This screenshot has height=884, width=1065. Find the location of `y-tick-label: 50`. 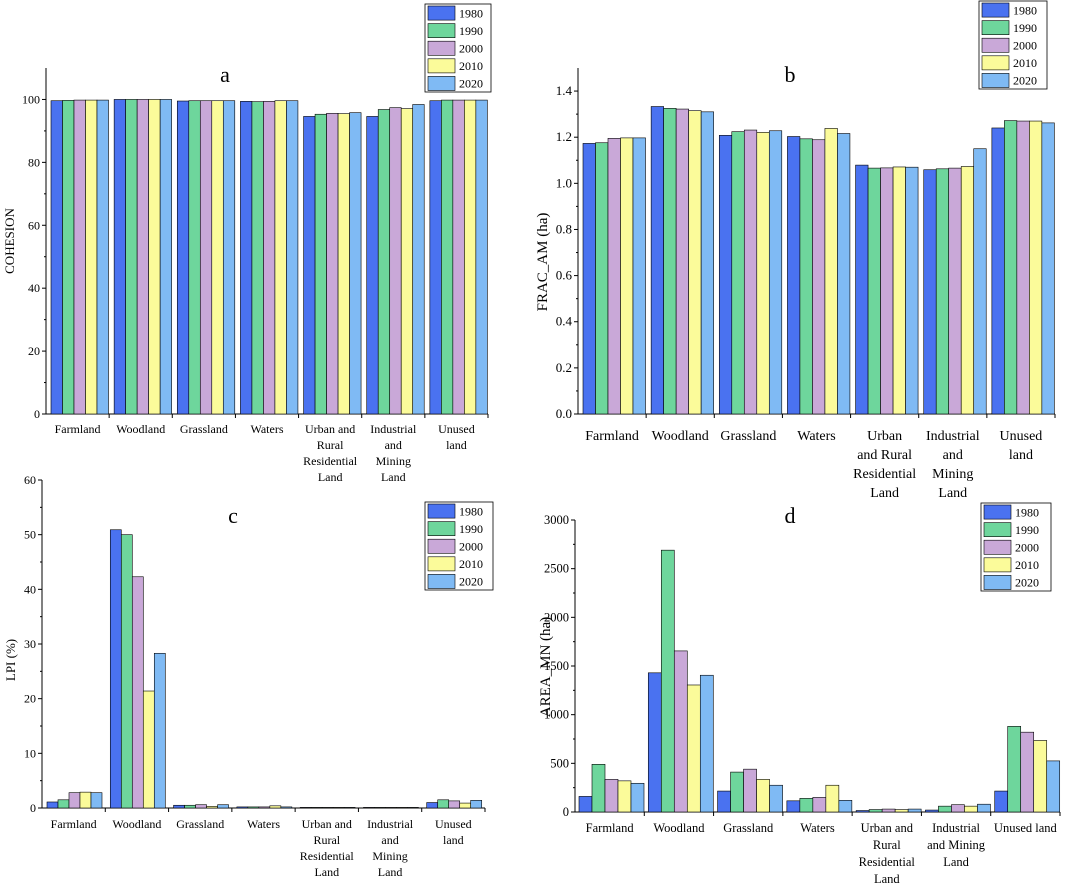

y-tick-label: 50 is located at coordinates (30, 535).